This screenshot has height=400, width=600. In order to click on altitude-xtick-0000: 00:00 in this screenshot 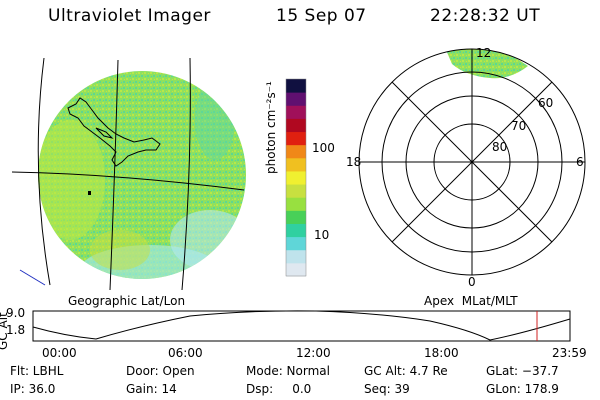, I will do `click(59, 353)`.